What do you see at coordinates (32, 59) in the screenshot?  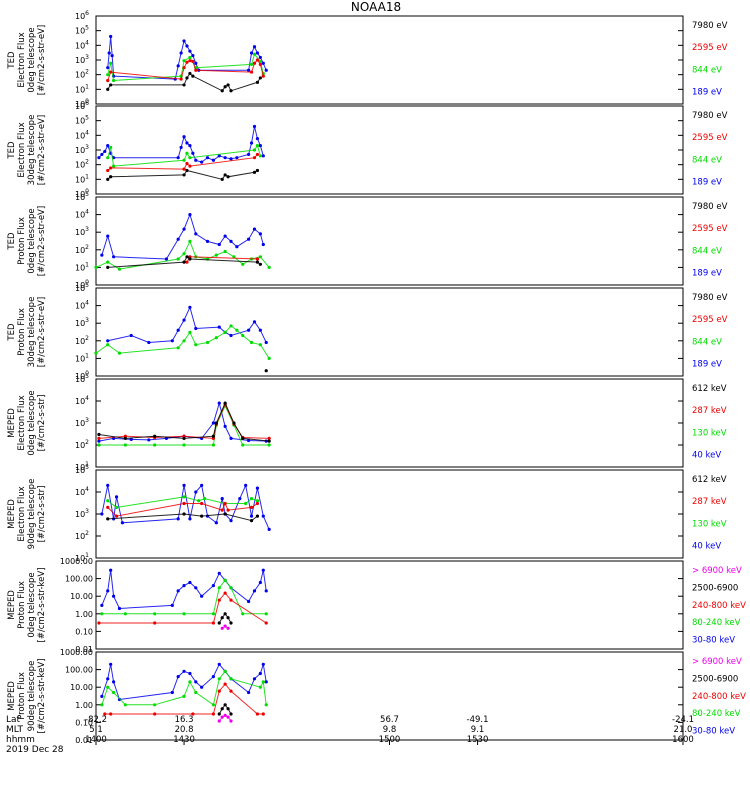 I see `y-axis-label: 0deg telescope` at bounding box center [32, 59].